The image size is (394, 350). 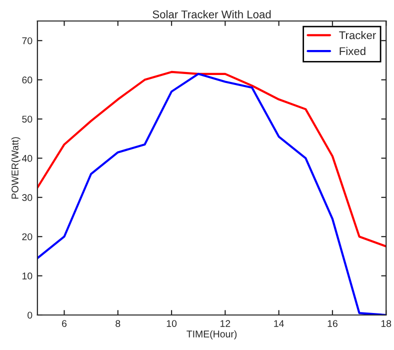 I want to click on y-axis-title: POWER(Watt), so click(x=15, y=168).